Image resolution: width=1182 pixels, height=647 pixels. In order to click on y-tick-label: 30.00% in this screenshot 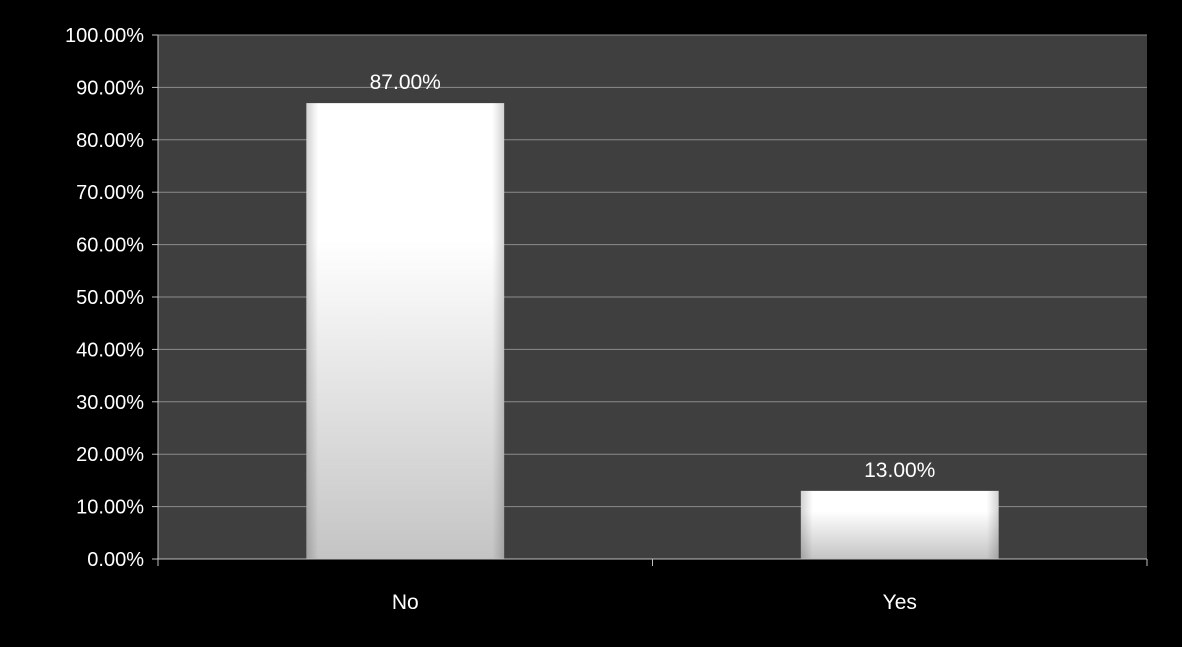, I will do `click(110, 403)`.